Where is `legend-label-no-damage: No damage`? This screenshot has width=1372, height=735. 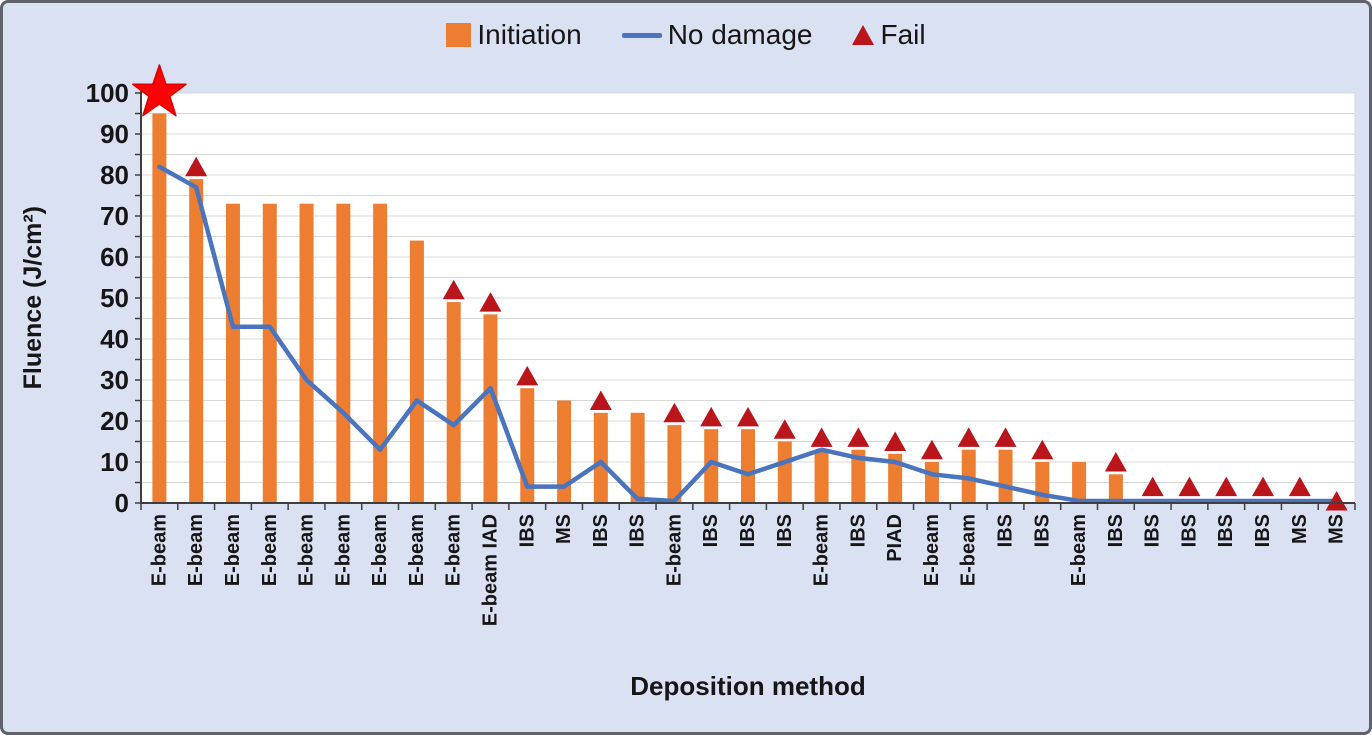
legend-label-no-damage: No damage is located at coordinates (740, 34).